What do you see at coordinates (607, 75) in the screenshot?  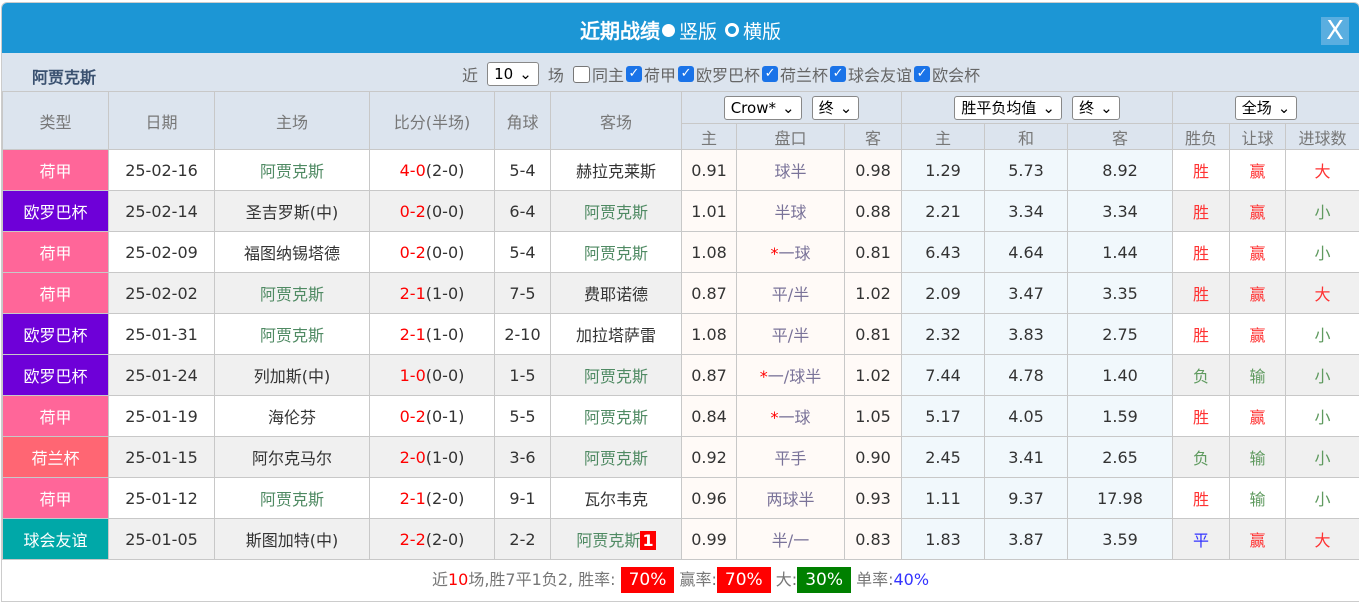 I see `filter-option-label: 同主` at bounding box center [607, 75].